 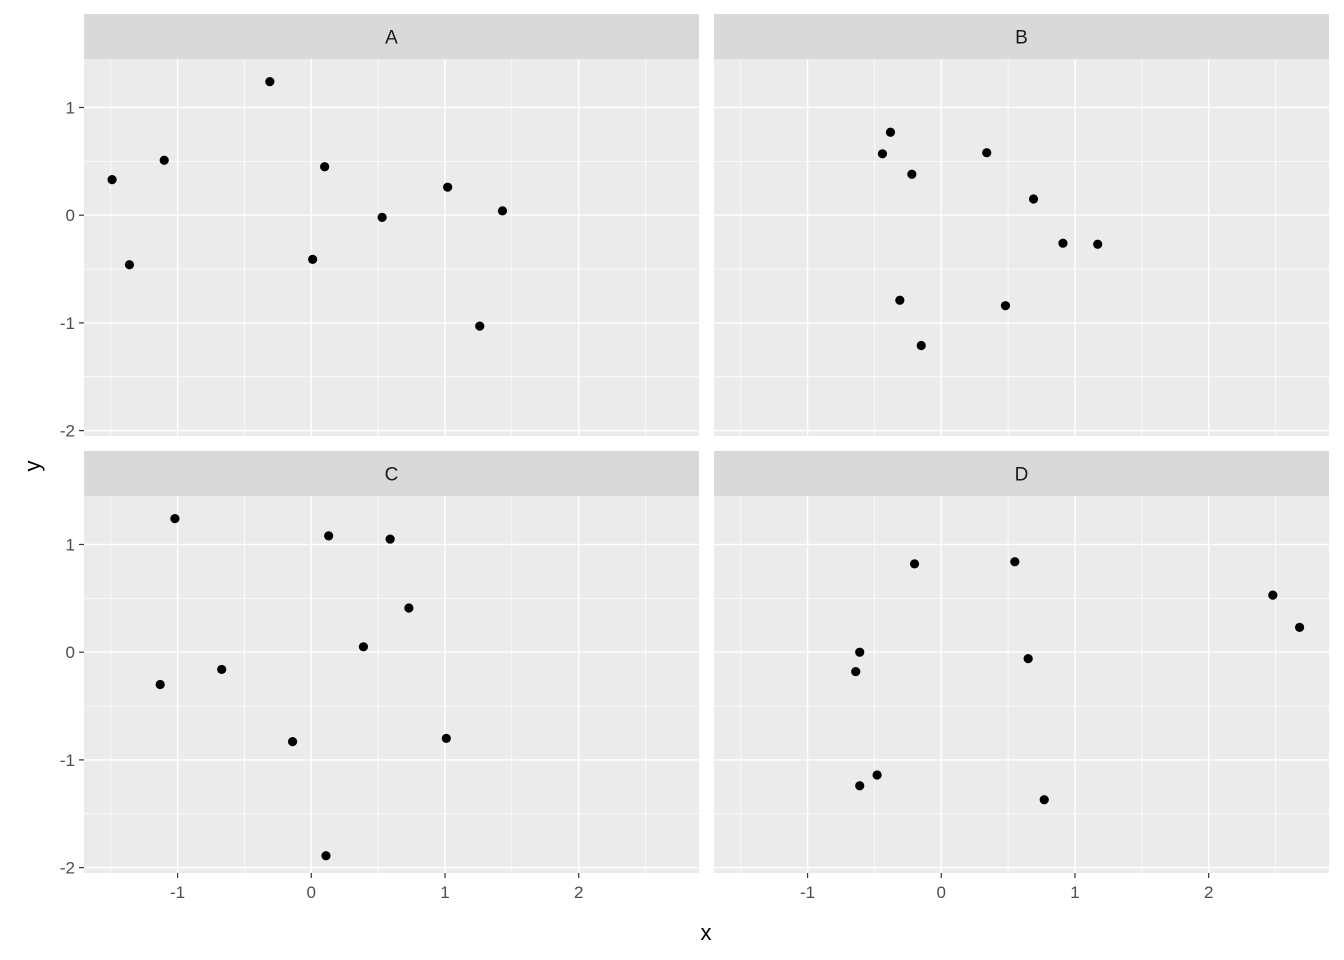 I want to click on facet-strip-label: A, so click(x=391, y=38).